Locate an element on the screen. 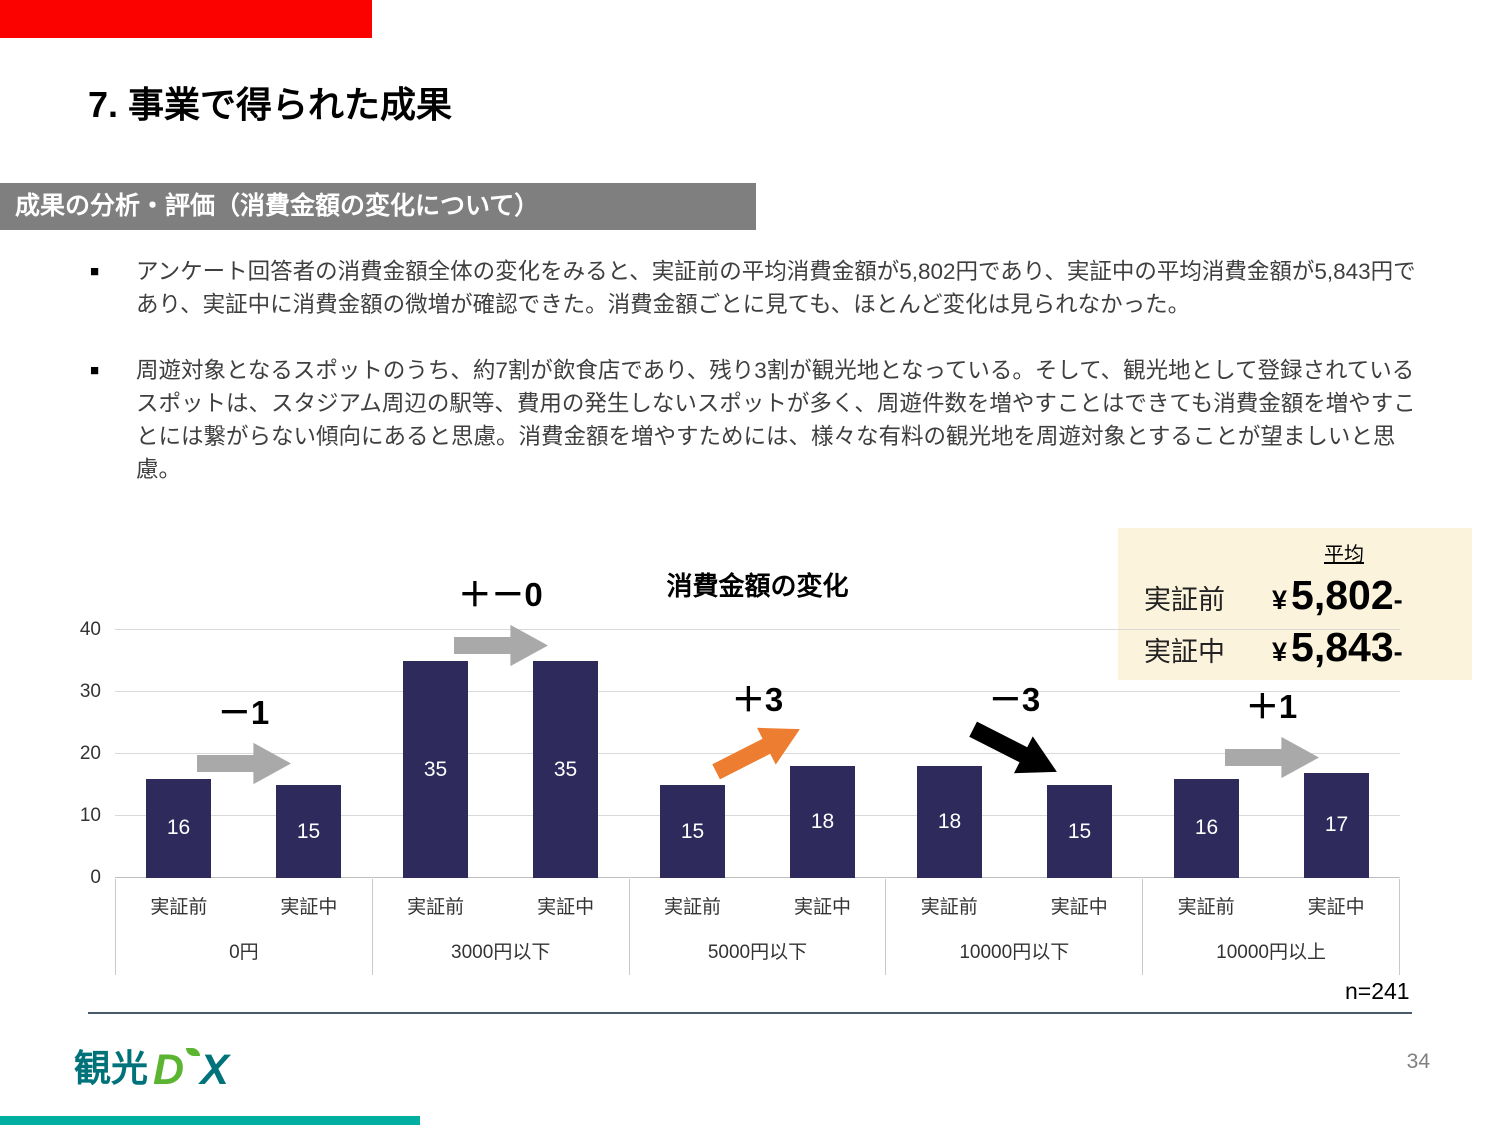  bar-during: 17 is located at coordinates (1336, 825).